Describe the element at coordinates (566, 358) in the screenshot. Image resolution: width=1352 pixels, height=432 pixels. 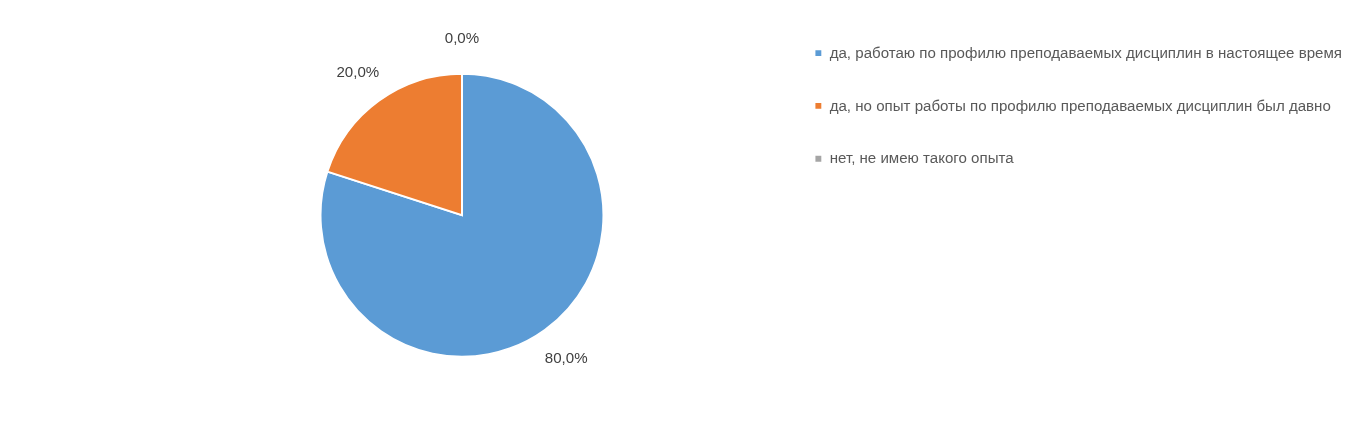
I see `data-label: 80,0%` at that location.